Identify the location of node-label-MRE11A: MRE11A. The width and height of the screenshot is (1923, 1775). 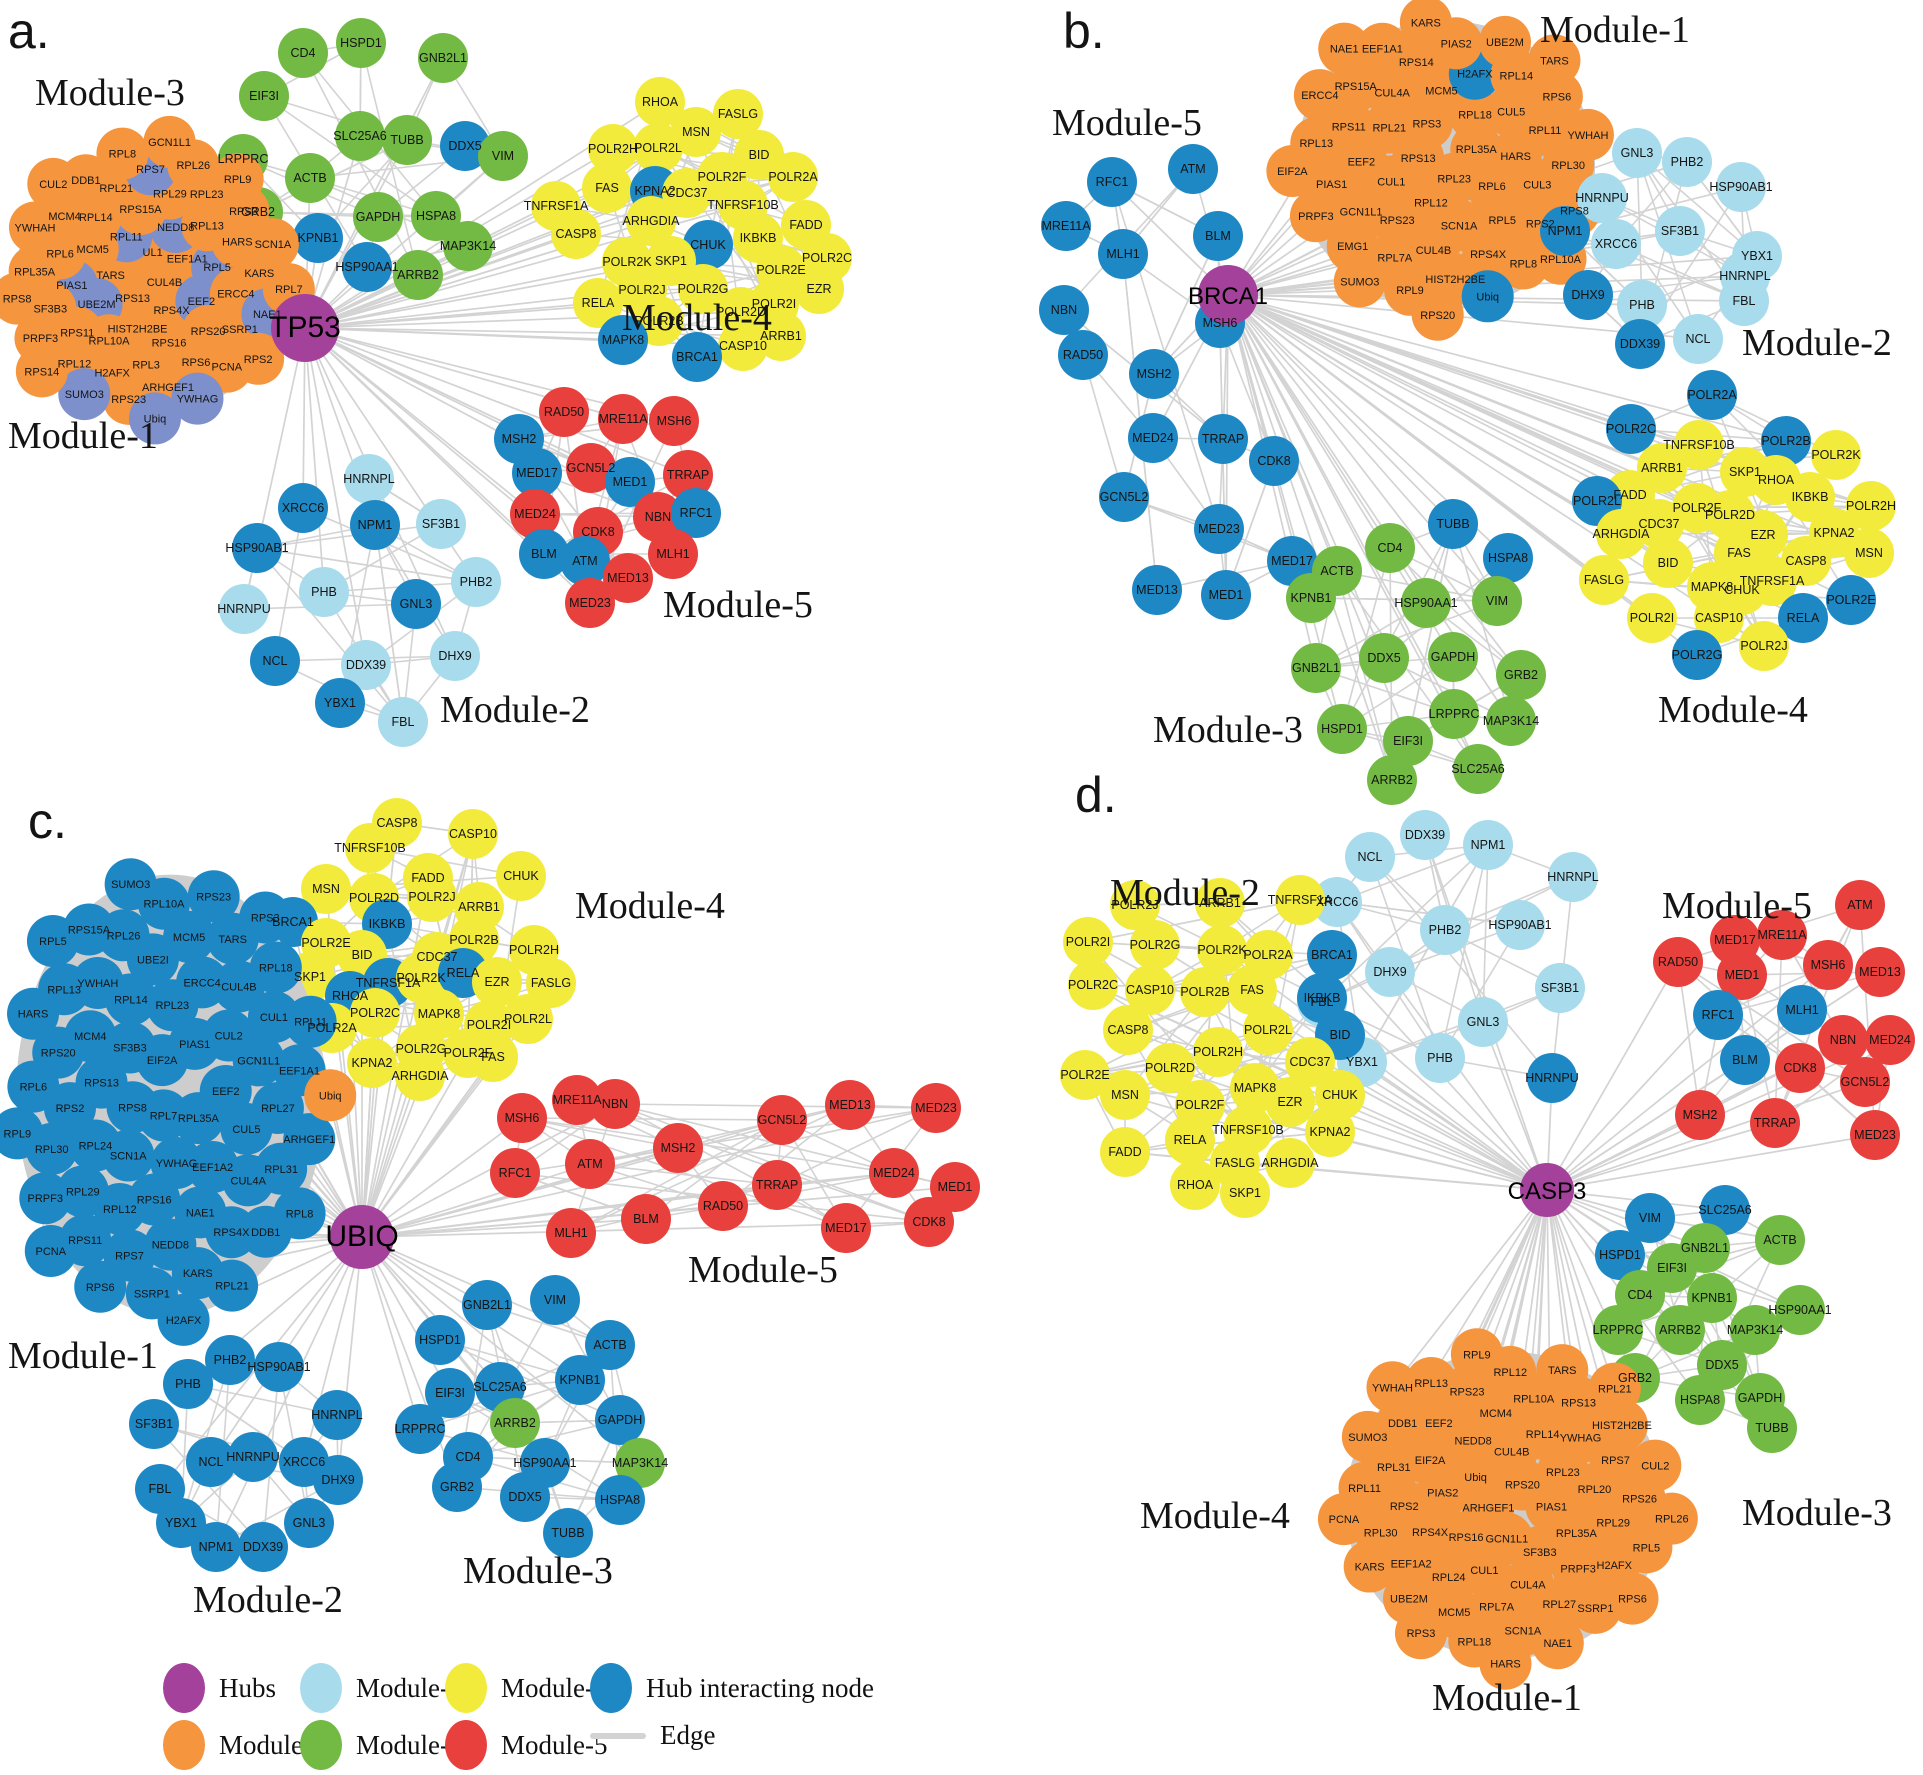
(1782, 935).